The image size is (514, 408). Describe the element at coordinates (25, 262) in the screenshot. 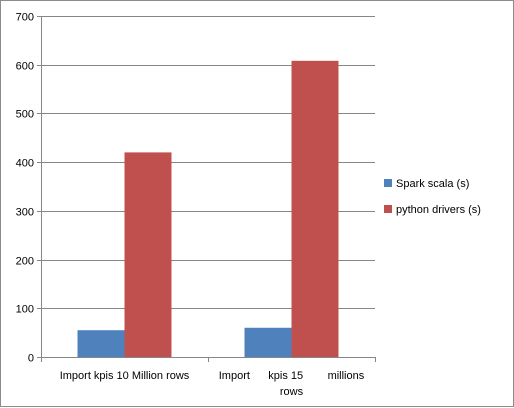

I see `y-tick-label: 200` at that location.